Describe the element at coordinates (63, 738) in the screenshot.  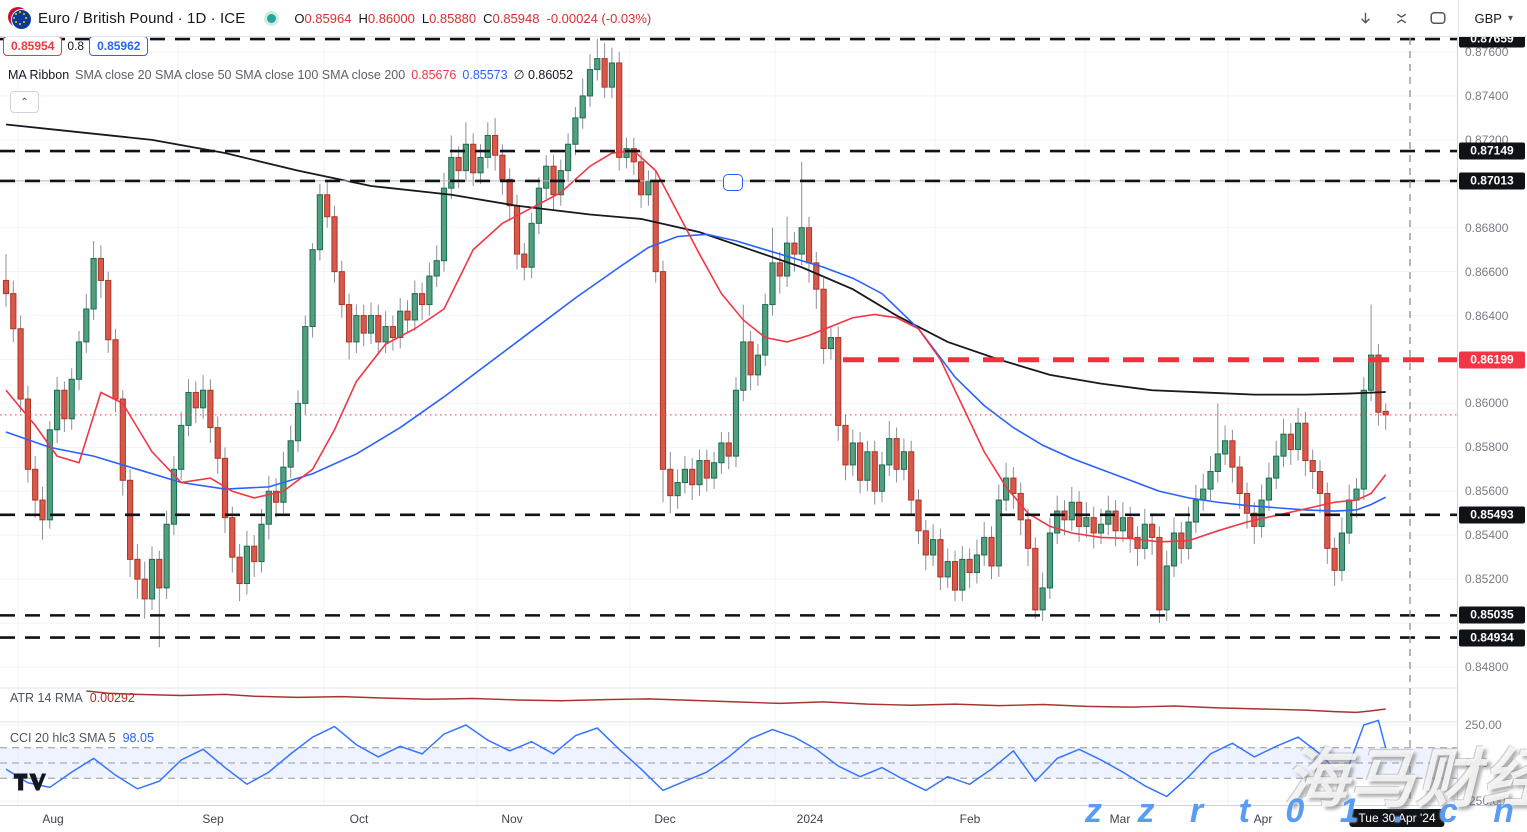
I see `cci-label: CCI 20 hlc3 SMA 5` at that location.